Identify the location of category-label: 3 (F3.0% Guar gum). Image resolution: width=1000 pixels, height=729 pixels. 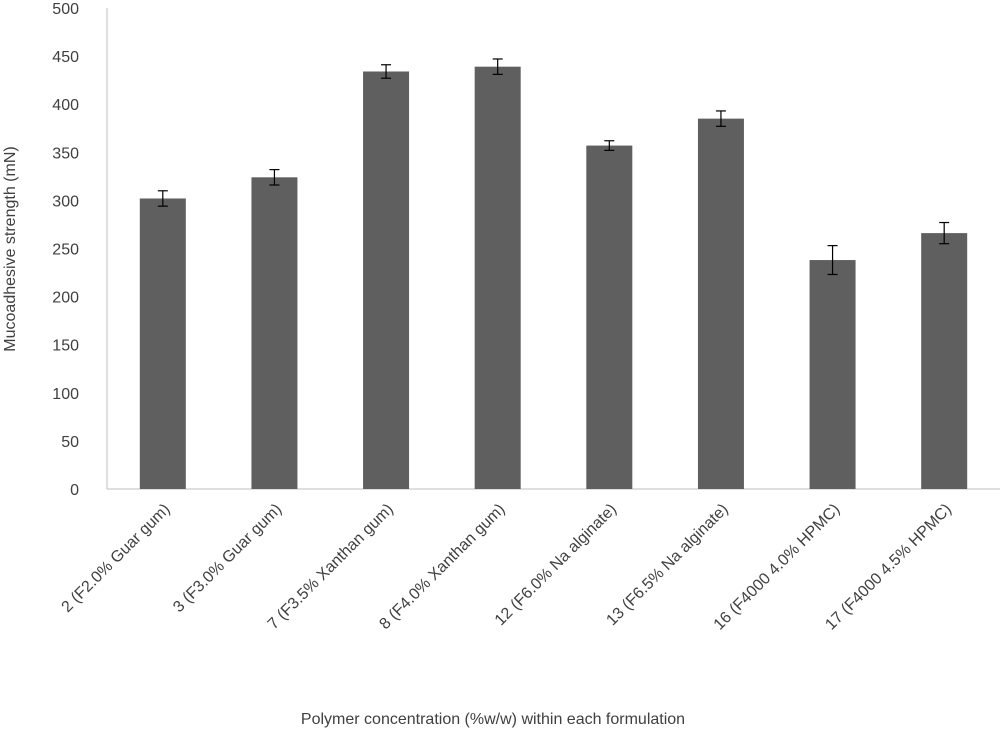
(227, 558).